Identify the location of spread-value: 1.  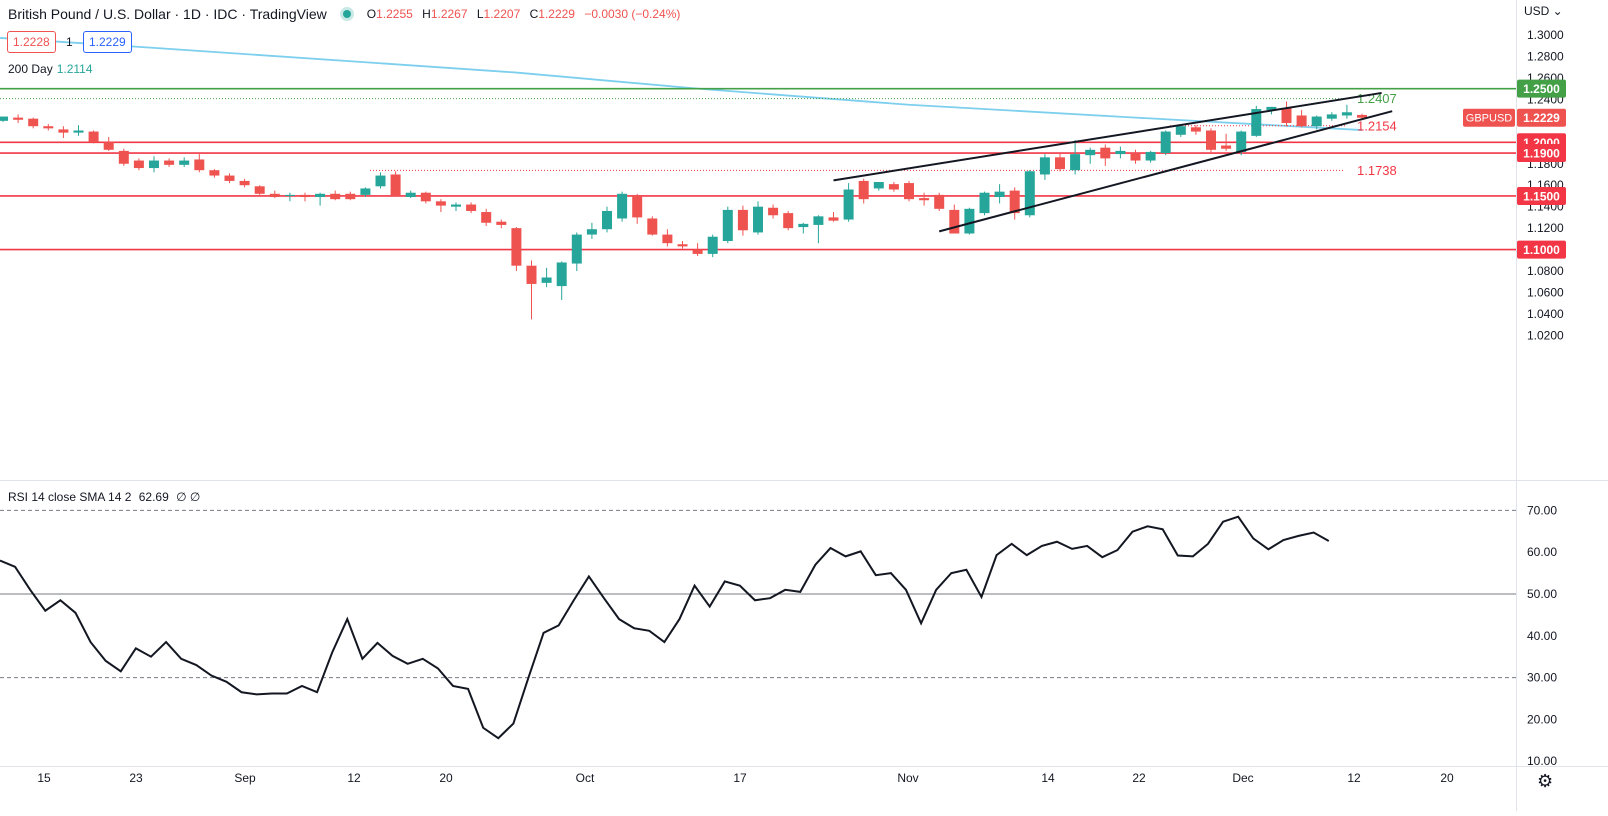
(69, 42).